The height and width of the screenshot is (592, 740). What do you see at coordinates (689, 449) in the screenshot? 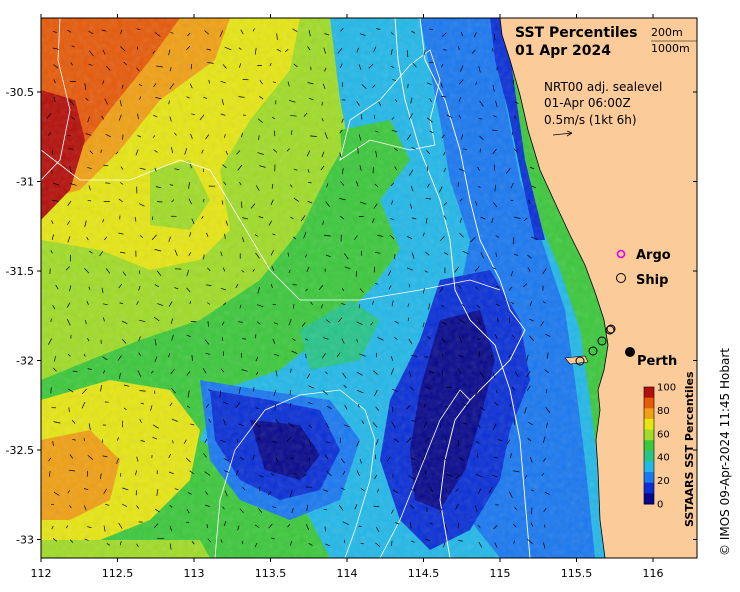
I see `colorbar-title: SSTAARS SST Percentiles` at bounding box center [689, 449].